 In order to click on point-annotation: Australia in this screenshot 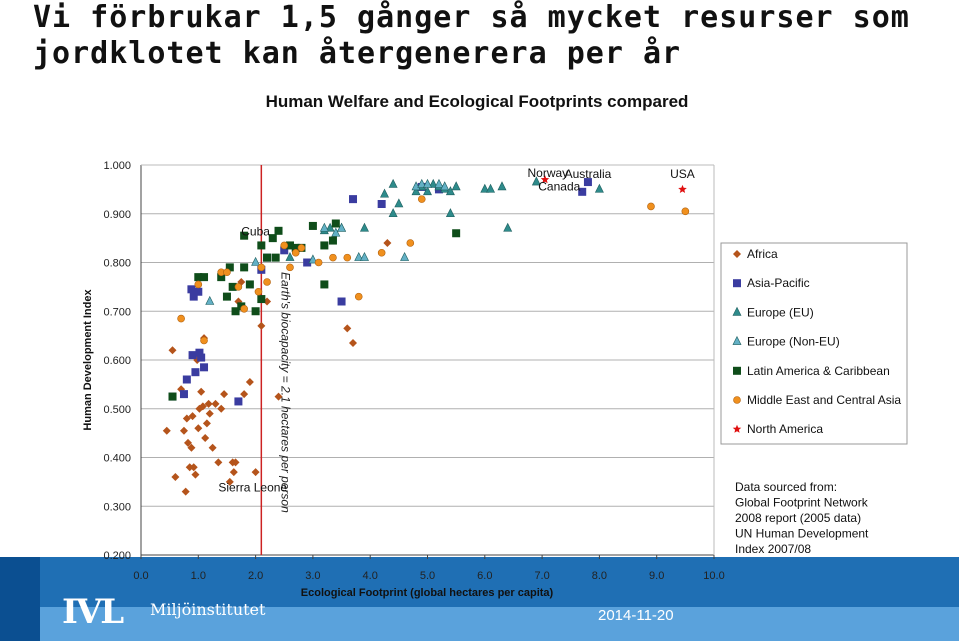, I will do `click(588, 174)`.